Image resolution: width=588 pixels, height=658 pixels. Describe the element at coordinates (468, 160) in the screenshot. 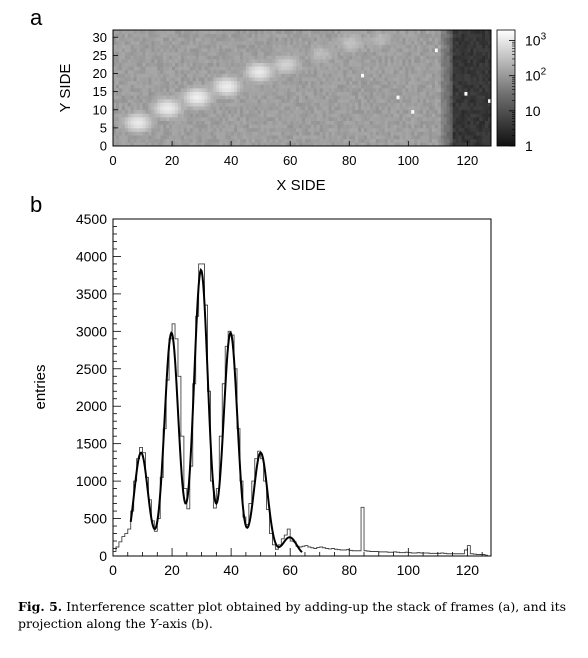

I see `x-tick-label: 120` at that location.